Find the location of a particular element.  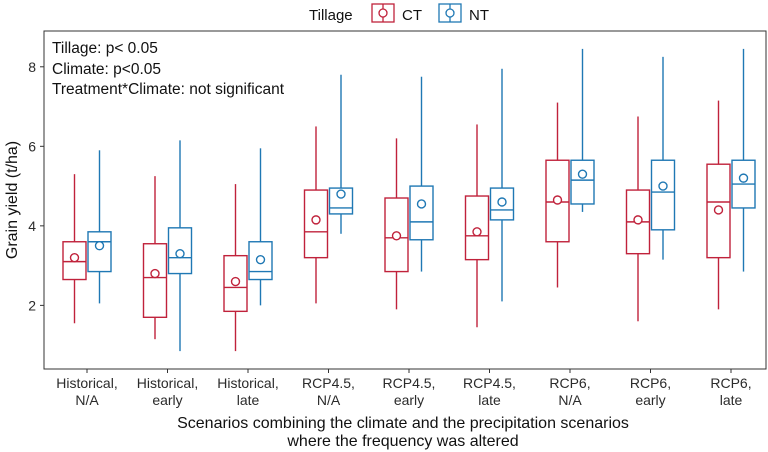

x-axis-title-line-2: where the frequency was altered is located at coordinates (402, 441).